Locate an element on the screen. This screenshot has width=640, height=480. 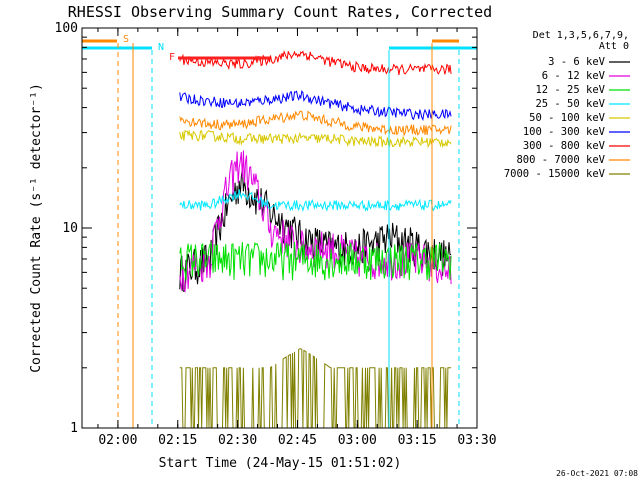
x-tick-label: 02:30 is located at coordinates (237, 440).